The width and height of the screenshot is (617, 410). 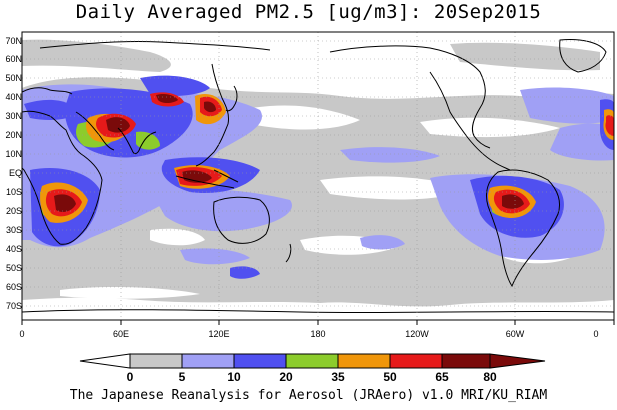 What do you see at coordinates (338, 377) in the screenshot?
I see `colorbar-label-35: 35` at bounding box center [338, 377].